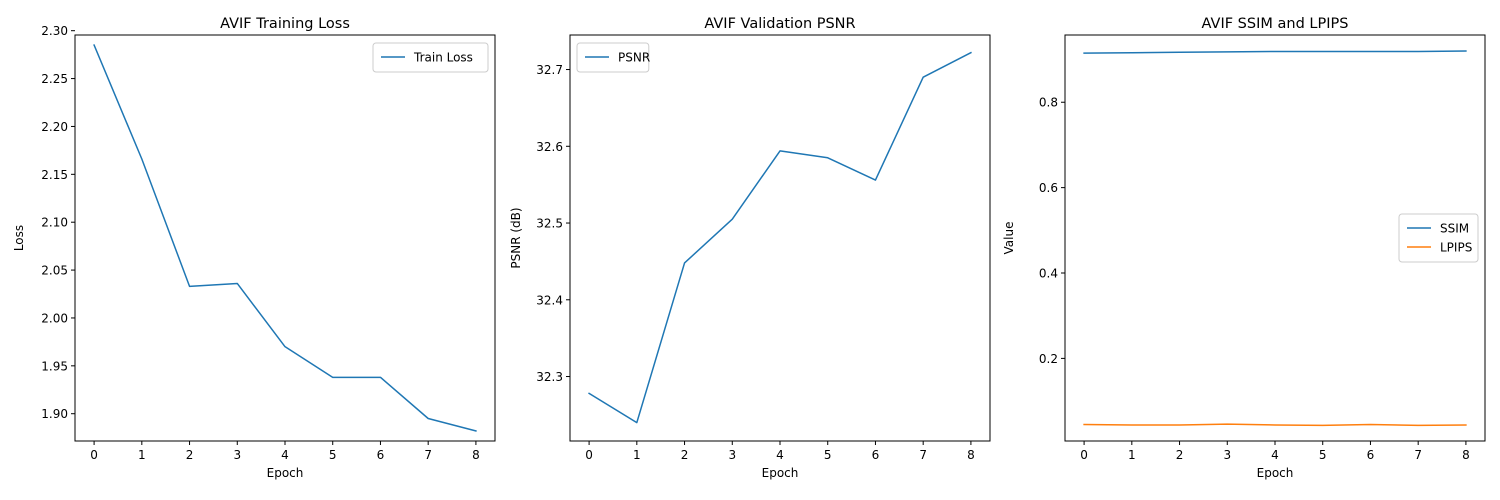 The height and width of the screenshot is (500, 1500). Describe the element at coordinates (54, 271) in the screenshot. I see `y-tick-label: 2.05` at that location.